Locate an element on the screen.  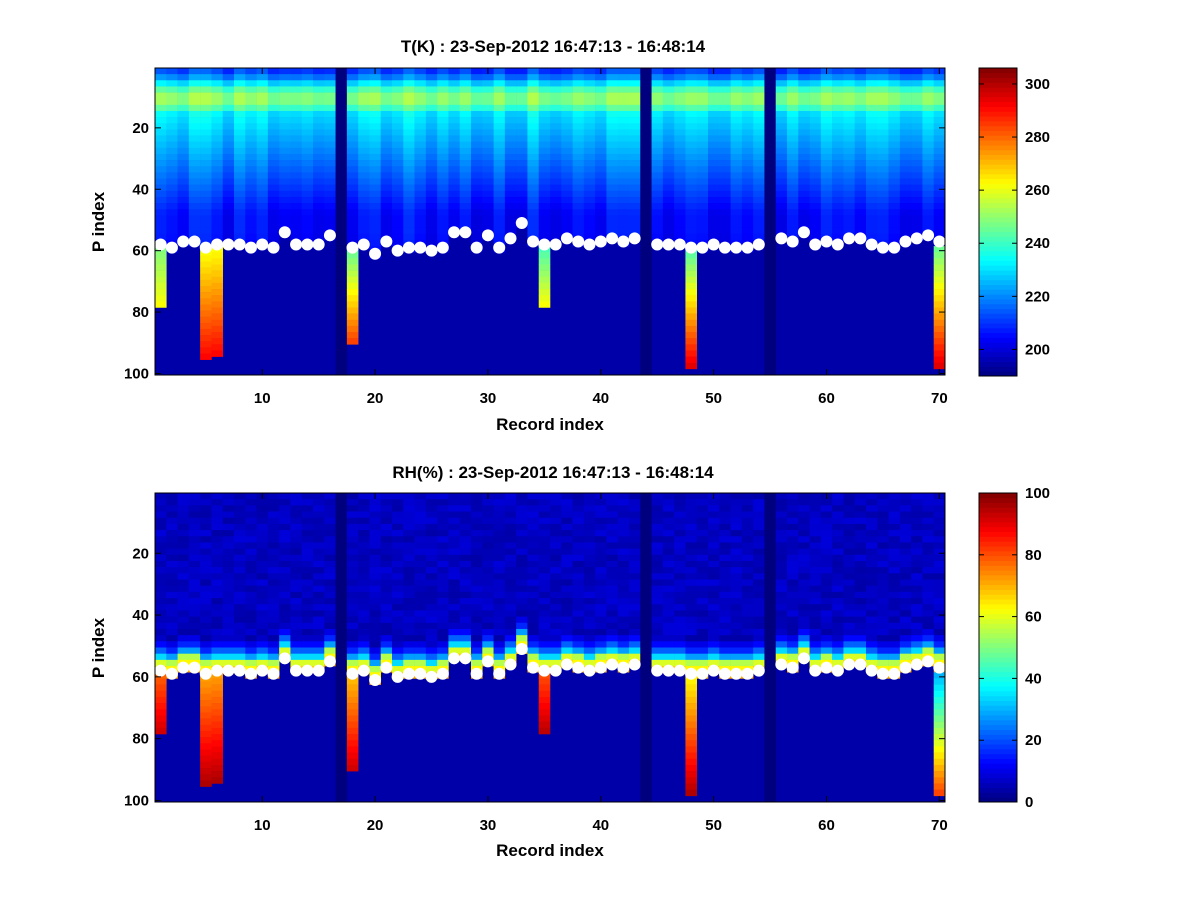
y-tick-label: 80 is located at coordinates (140, 312).